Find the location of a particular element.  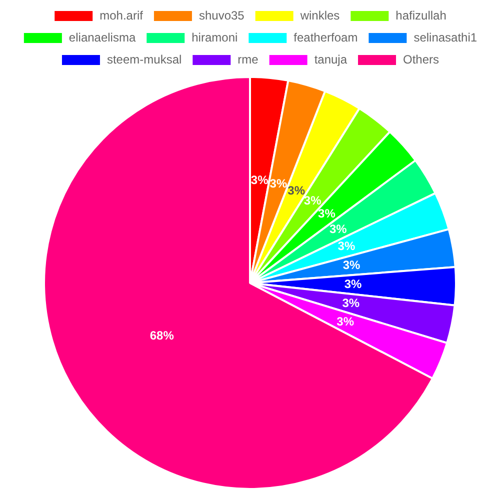

legend-label: shuvo35 is located at coordinates (221, 15).